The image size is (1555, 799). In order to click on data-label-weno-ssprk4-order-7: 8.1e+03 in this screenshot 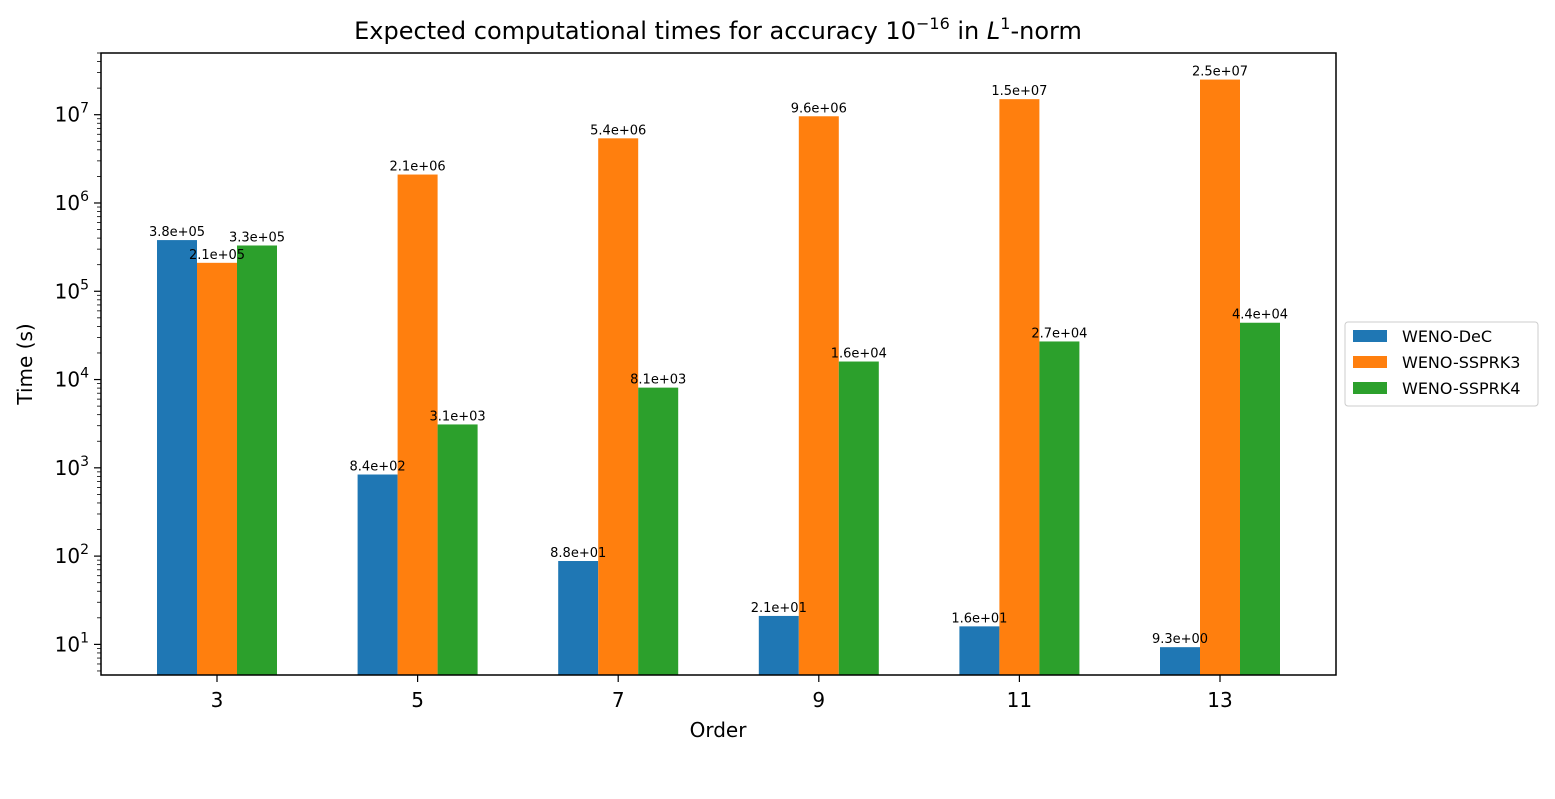, I will do `click(658, 380)`.